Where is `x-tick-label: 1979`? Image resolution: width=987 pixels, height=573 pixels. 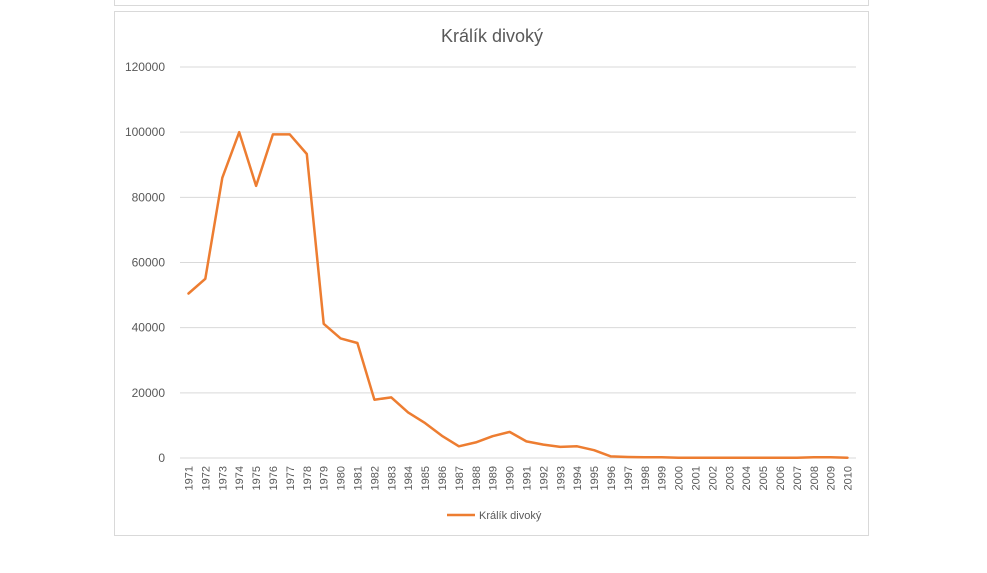
x-tick-label: 1979 is located at coordinates (325, 478).